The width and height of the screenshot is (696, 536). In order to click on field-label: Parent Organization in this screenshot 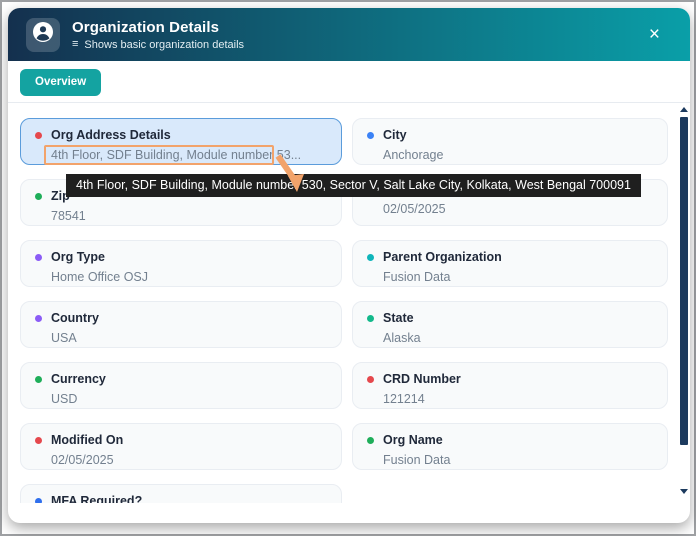, I will do `click(442, 257)`.